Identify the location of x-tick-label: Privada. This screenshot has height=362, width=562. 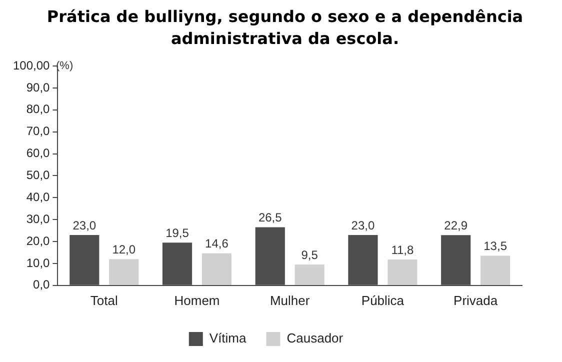
(476, 300).